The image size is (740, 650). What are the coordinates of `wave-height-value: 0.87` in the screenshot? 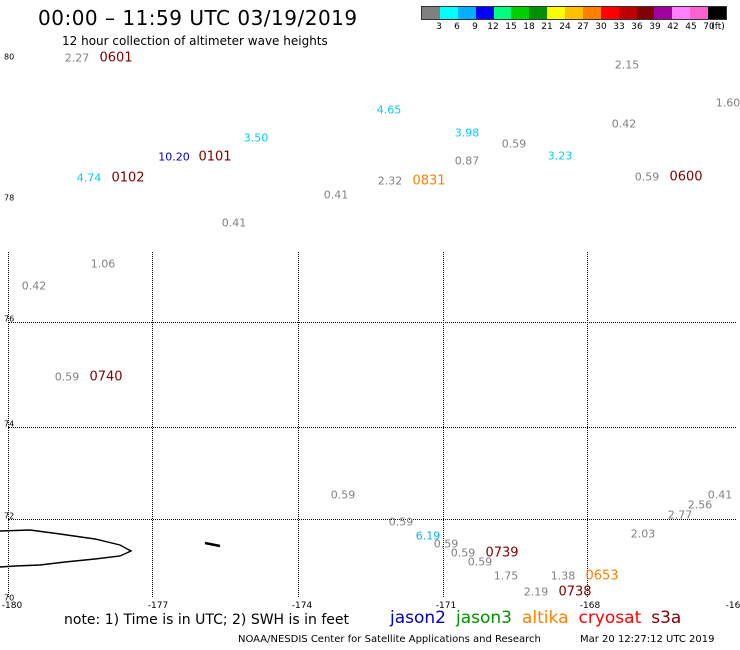 It's located at (467, 161).